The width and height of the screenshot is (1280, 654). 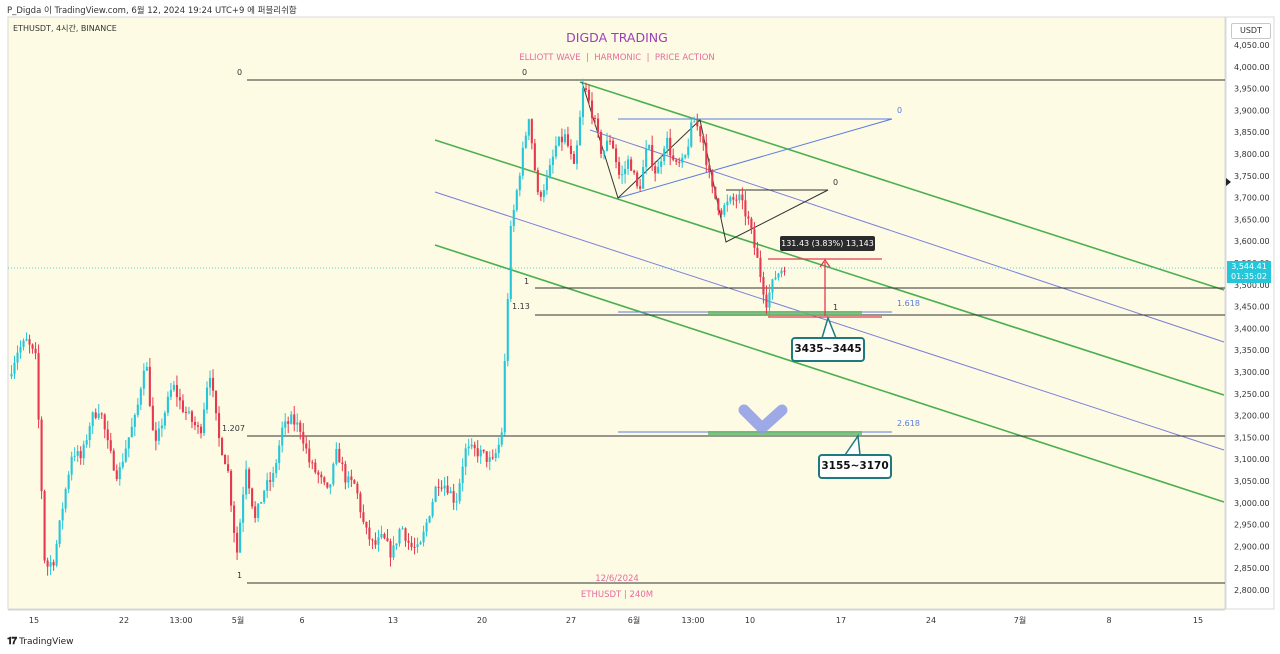 What do you see at coordinates (1252, 416) in the screenshot?
I see `price-tick-label: 3,200.00` at bounding box center [1252, 416].